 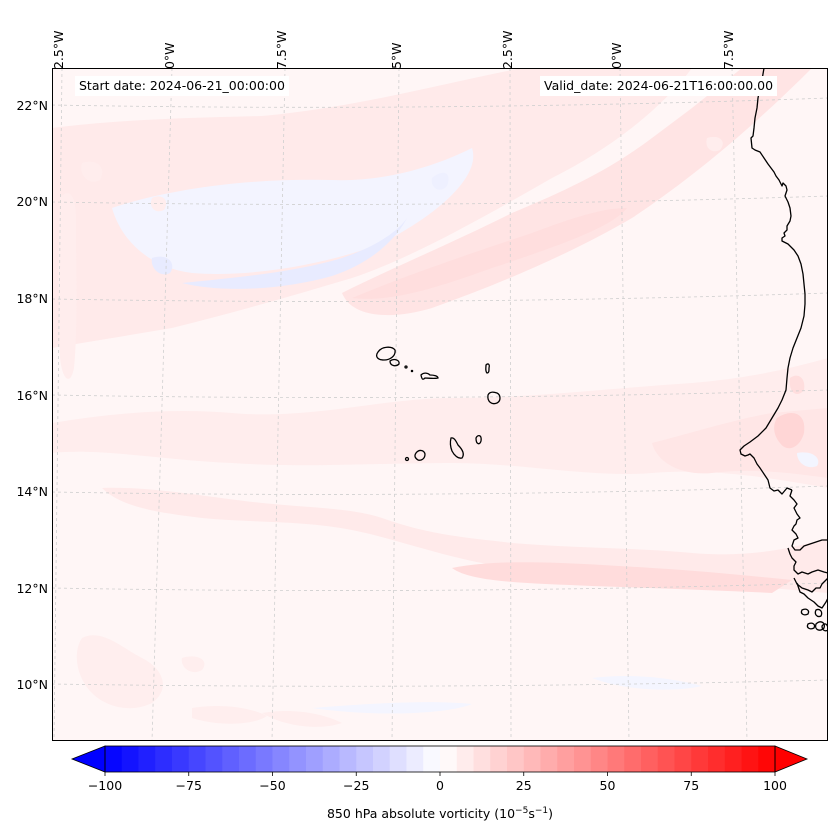 What do you see at coordinates (494, 398) in the screenshot?
I see `island-boa-vista` at bounding box center [494, 398].